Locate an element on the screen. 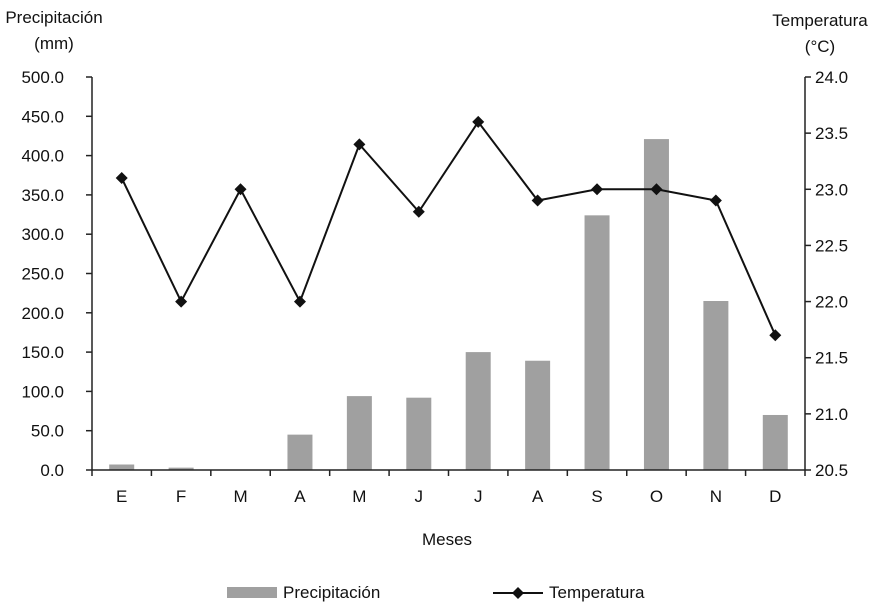 The height and width of the screenshot is (607, 881). left-tick-label: 350.0 is located at coordinates (42, 195).